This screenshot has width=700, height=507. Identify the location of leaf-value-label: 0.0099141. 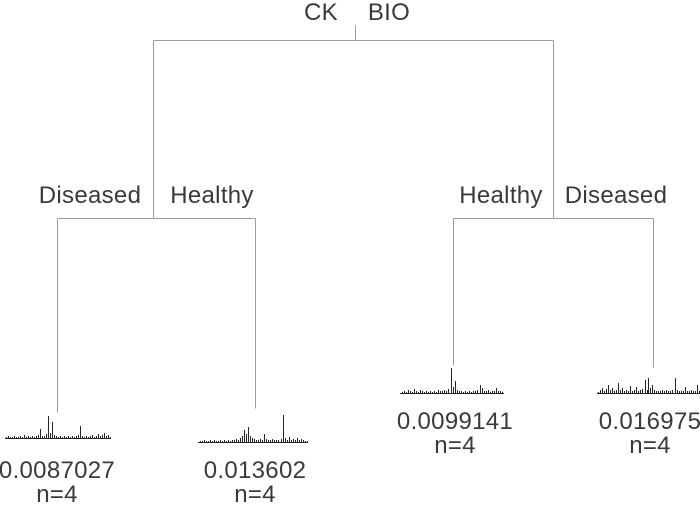
(455, 421).